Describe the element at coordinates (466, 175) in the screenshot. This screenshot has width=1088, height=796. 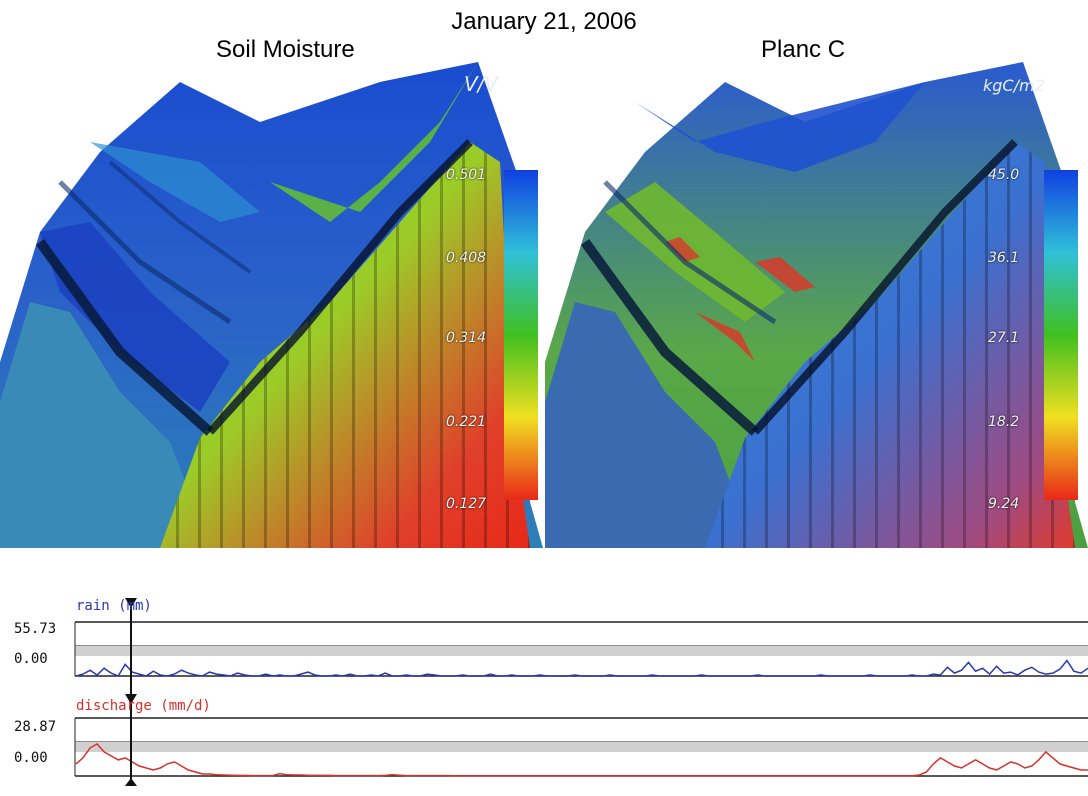
I see `soil-moisture-tick: 0.501` at that location.